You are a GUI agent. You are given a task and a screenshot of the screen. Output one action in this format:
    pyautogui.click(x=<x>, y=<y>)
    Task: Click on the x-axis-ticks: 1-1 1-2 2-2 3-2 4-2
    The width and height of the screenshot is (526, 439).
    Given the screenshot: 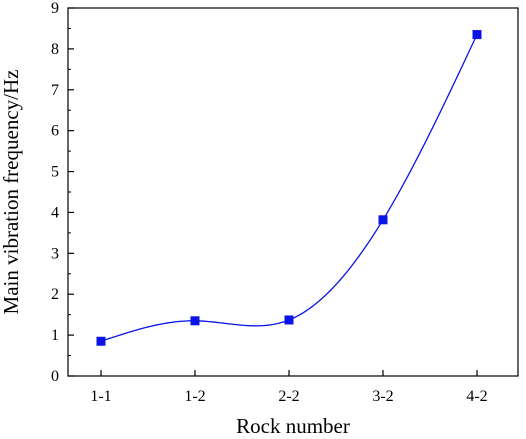 What is the action you would take?
    pyautogui.click(x=289, y=387)
    